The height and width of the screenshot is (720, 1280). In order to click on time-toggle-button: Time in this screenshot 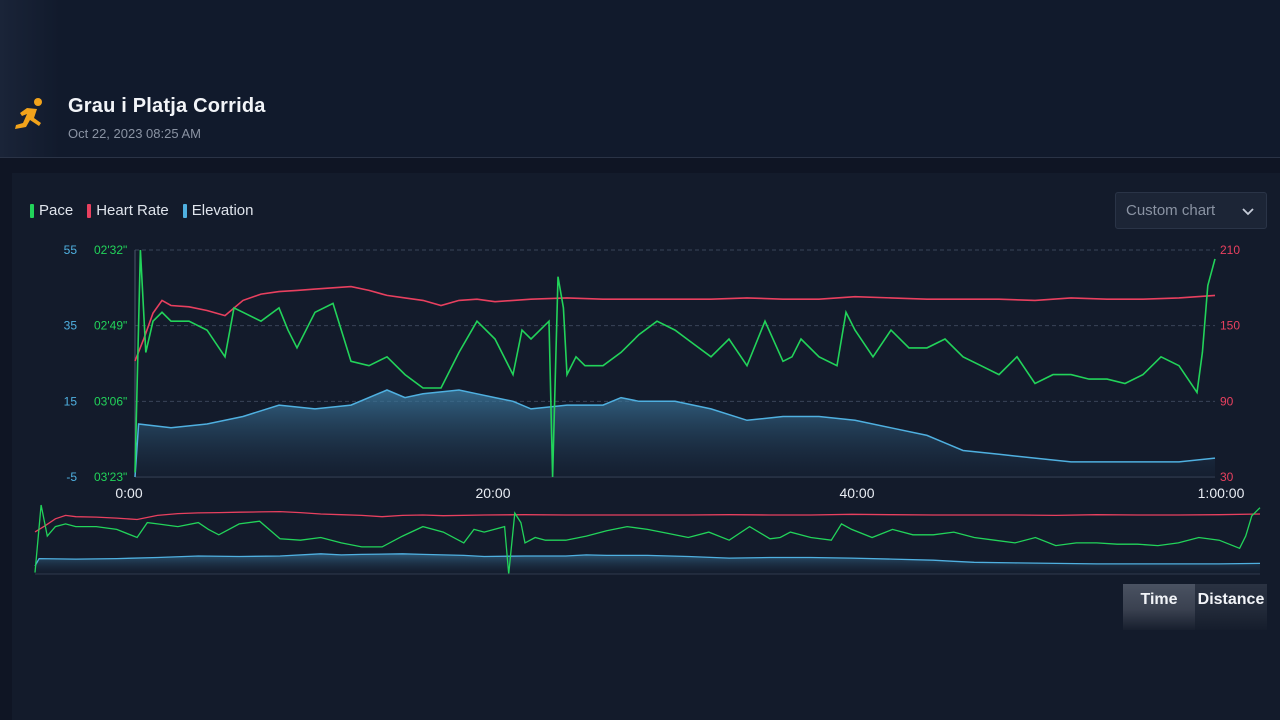, I will do `click(1159, 607)`.